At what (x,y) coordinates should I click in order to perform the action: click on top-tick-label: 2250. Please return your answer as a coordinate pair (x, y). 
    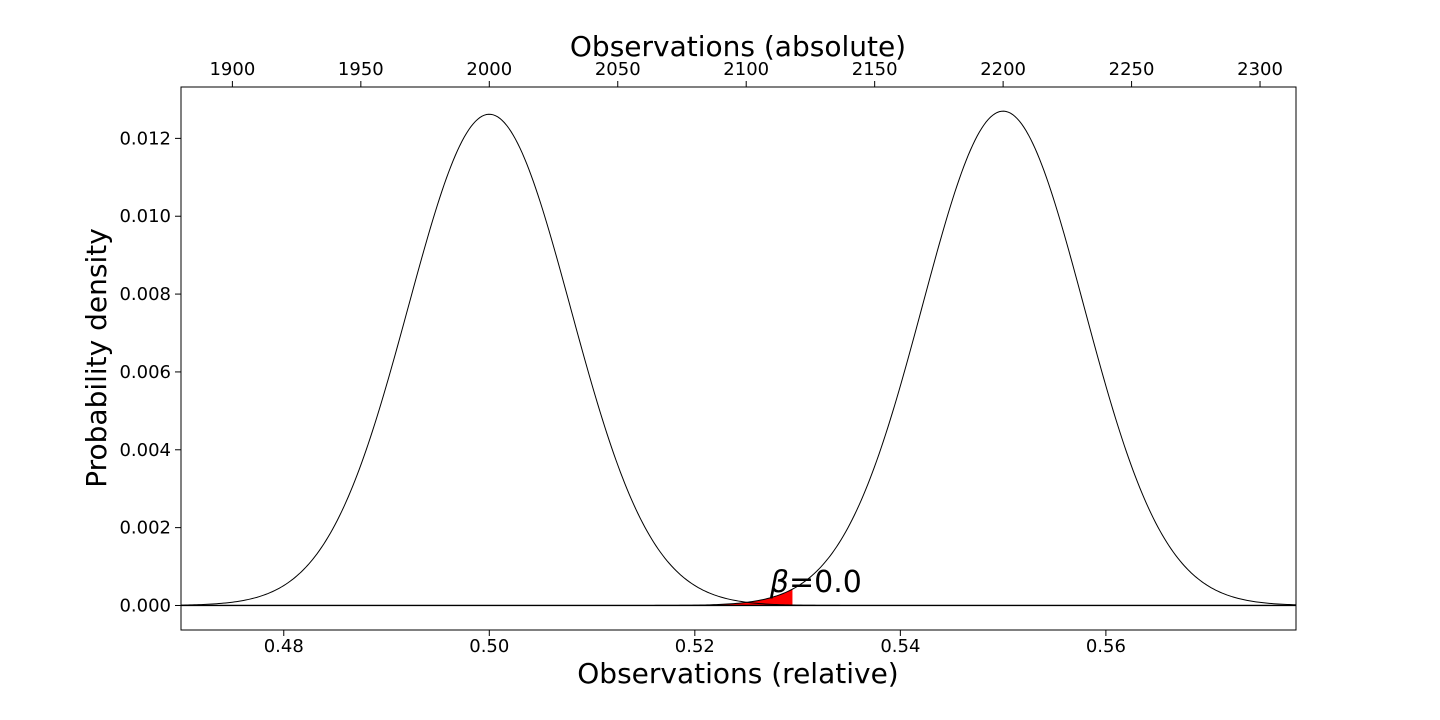
    Looking at the image, I should click on (1132, 69).